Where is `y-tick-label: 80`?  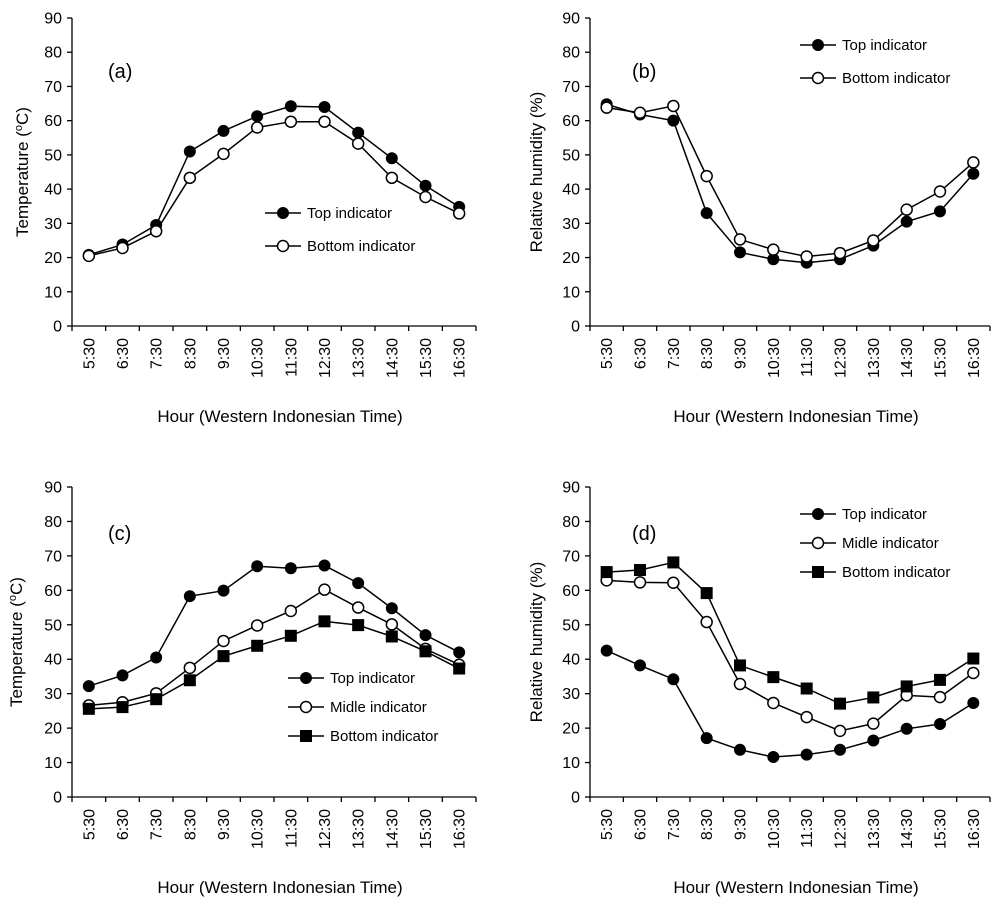 y-tick-label: 80 is located at coordinates (53, 53).